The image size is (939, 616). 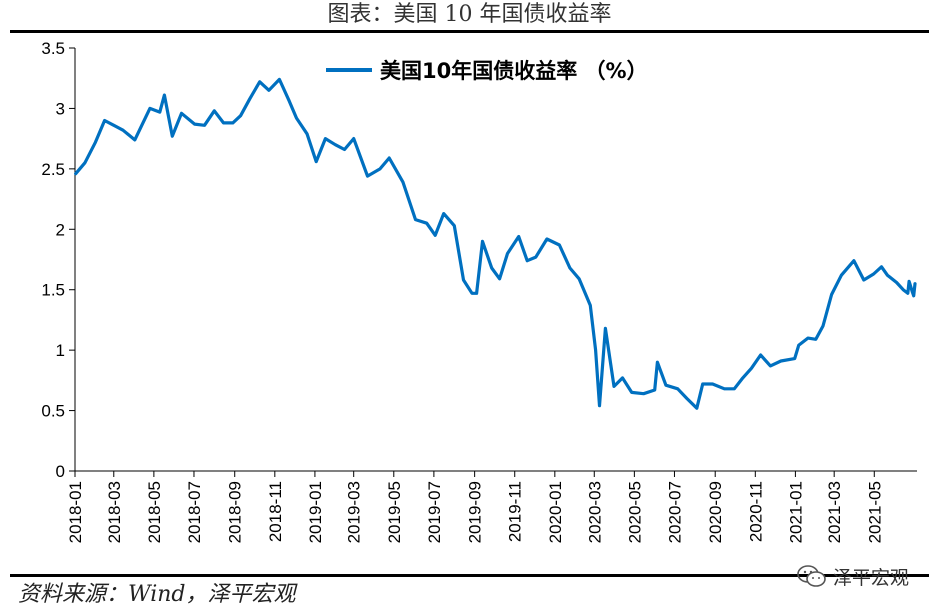 I want to click on bottom-rule, so click(x=469, y=575).